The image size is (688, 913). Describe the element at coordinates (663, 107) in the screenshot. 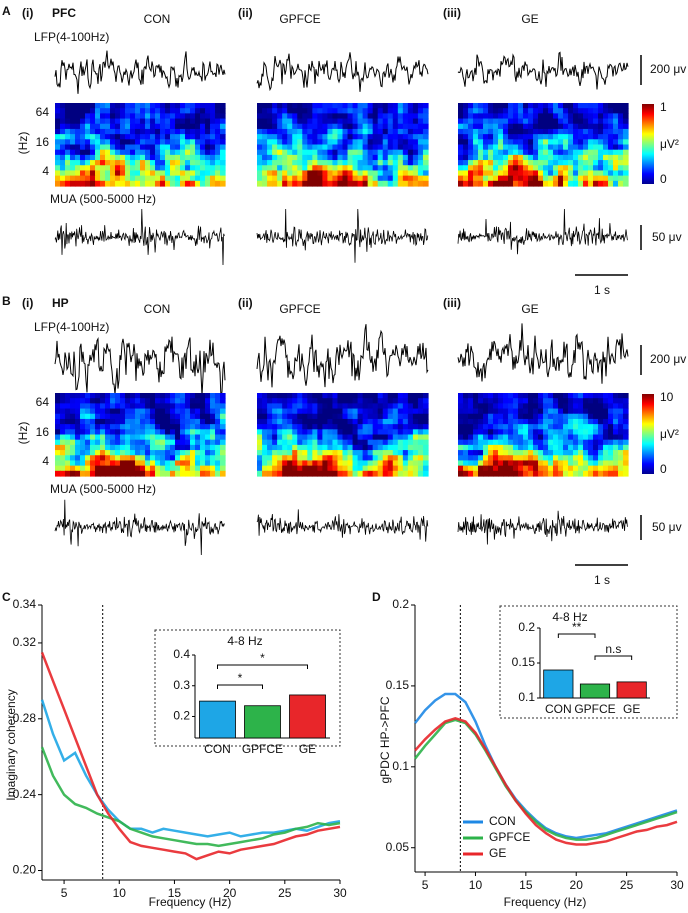

I see `colorbar-label: 1` at that location.